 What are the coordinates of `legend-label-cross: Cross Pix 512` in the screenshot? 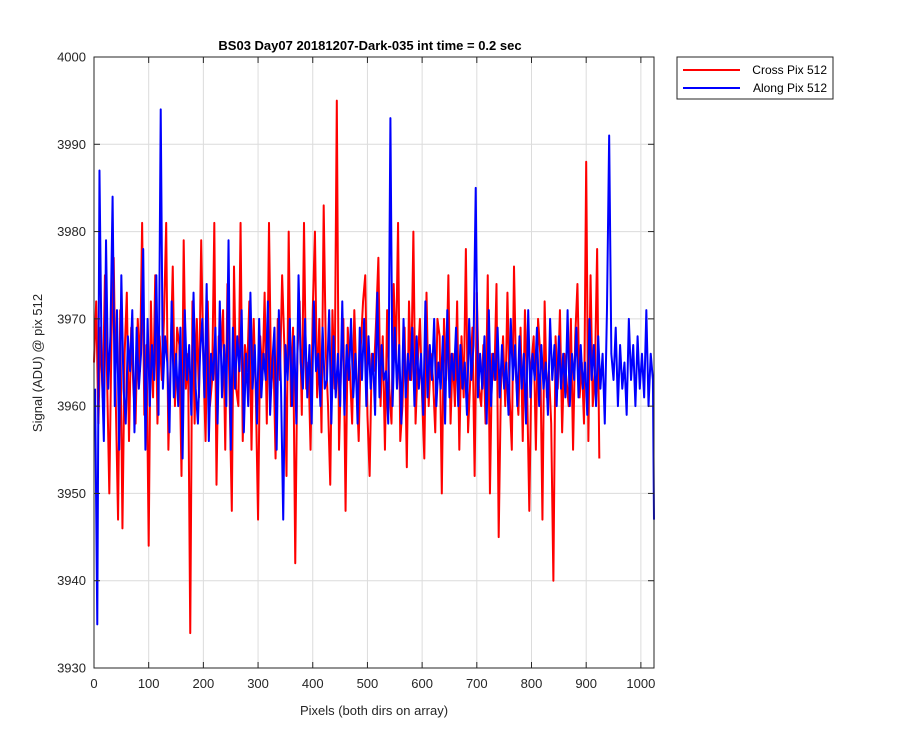 It's located at (789, 70).